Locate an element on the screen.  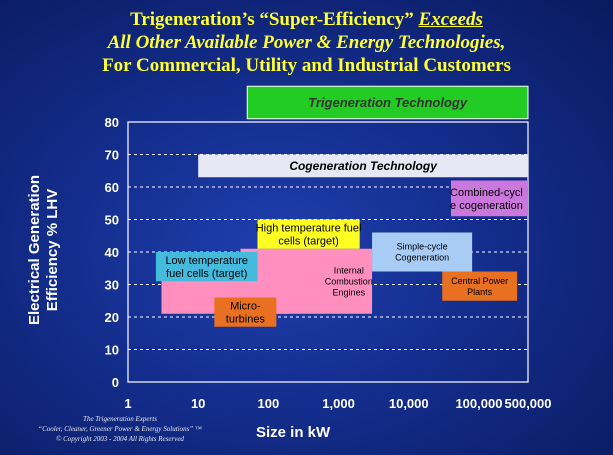
y-tick-label-30: 30 is located at coordinates (112, 285).